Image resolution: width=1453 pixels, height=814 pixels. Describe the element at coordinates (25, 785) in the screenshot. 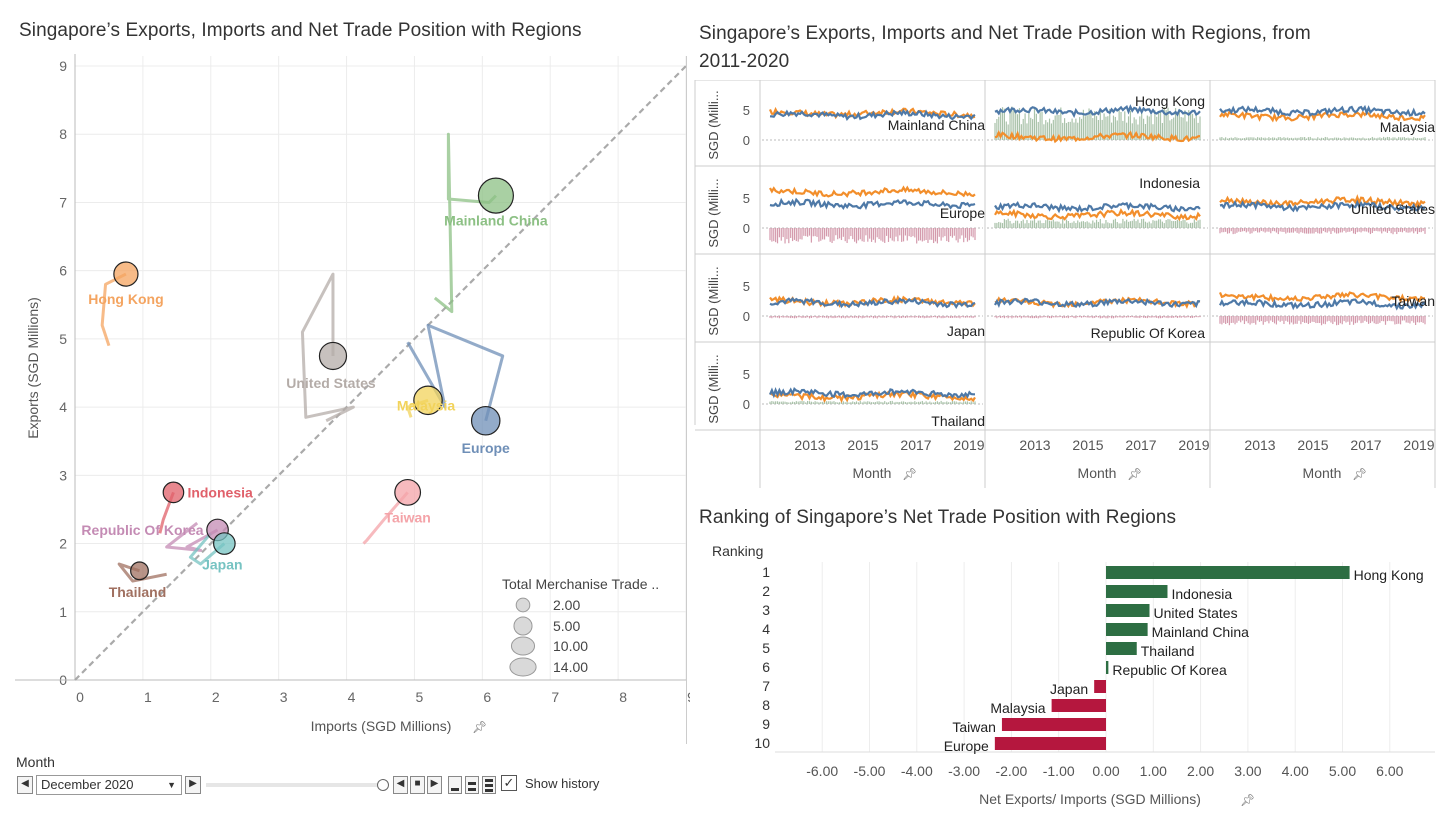

I see `prev-month-button: ◀` at that location.